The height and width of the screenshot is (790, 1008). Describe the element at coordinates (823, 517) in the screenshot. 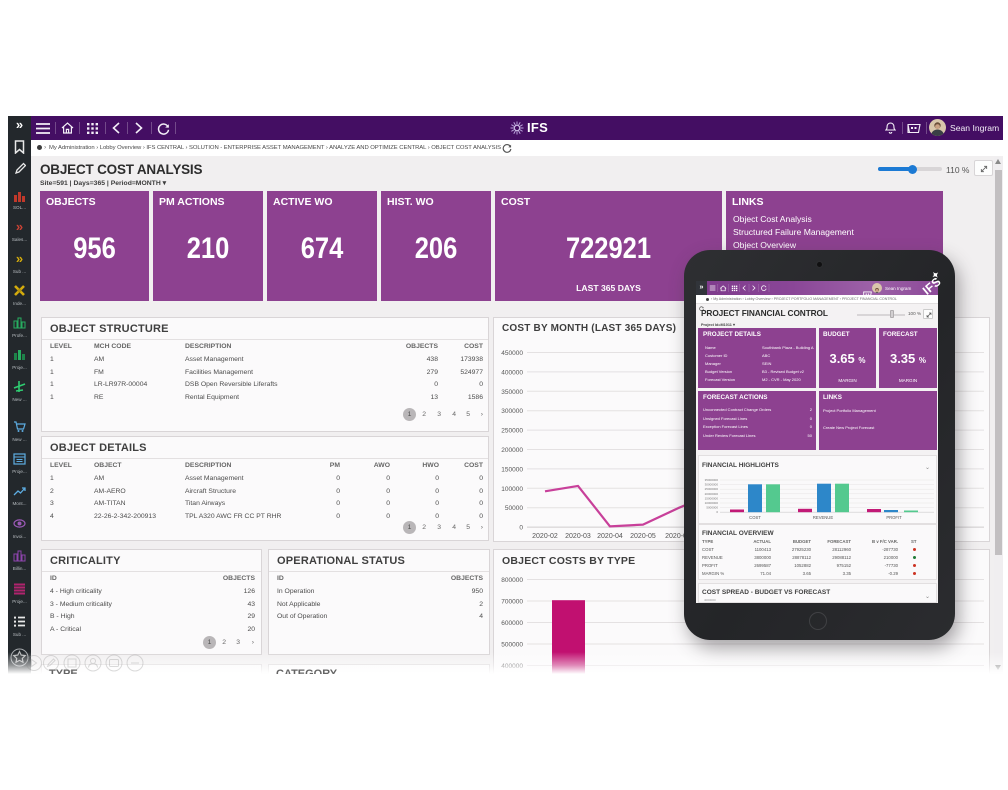

I see `svg-text: REVENUE` at that location.